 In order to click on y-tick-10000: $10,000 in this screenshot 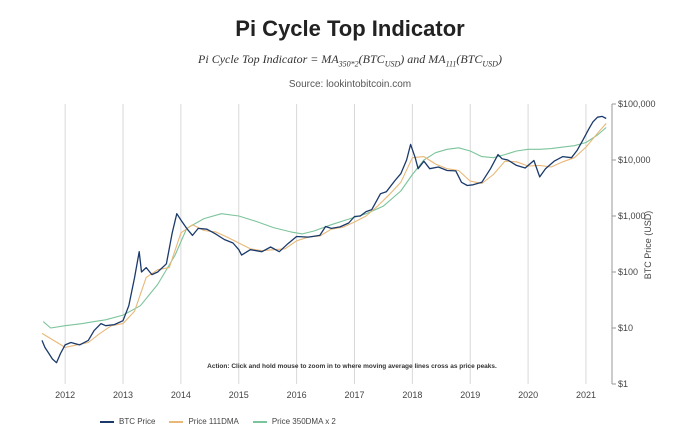, I will do `click(634, 160)`.